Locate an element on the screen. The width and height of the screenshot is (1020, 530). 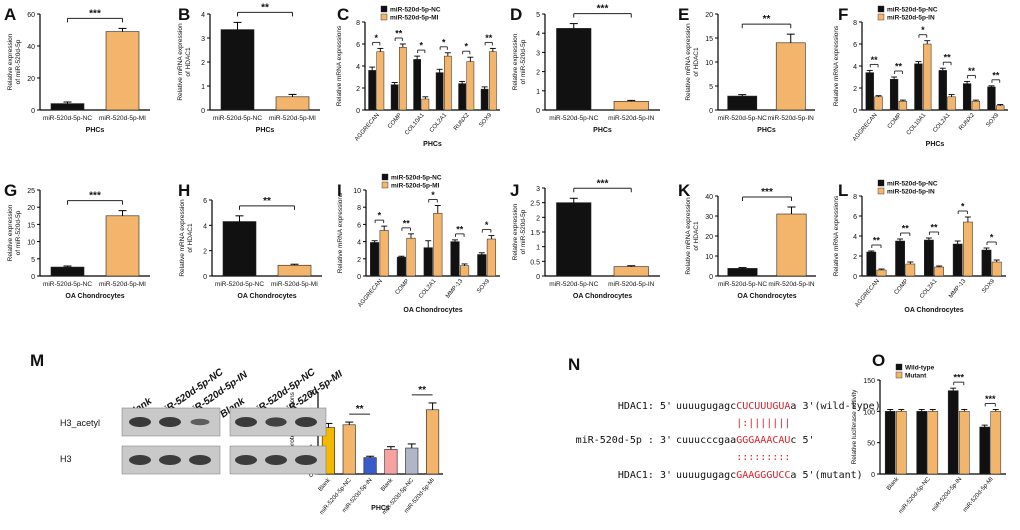
panel-label-f: F is located at coordinates (843, 14).